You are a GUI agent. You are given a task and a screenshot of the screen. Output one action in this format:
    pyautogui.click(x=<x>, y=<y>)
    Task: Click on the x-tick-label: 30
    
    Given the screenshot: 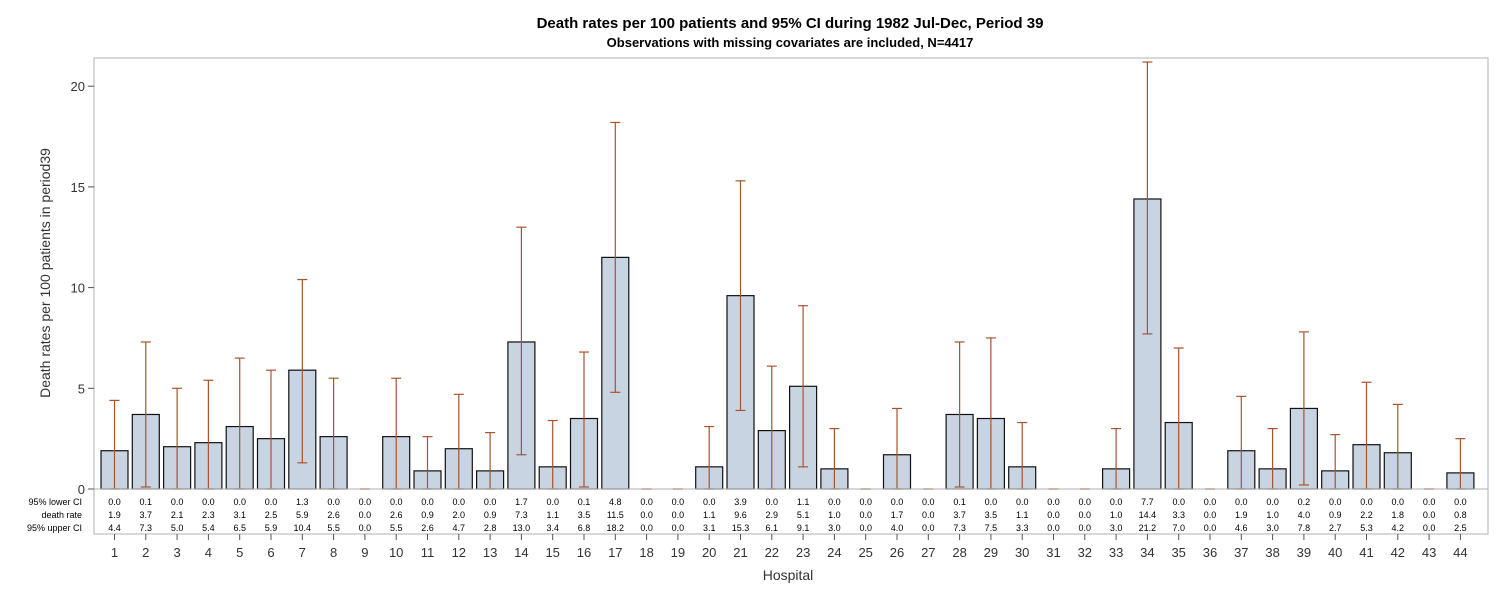 What is the action you would take?
    pyautogui.click(x=1022, y=552)
    